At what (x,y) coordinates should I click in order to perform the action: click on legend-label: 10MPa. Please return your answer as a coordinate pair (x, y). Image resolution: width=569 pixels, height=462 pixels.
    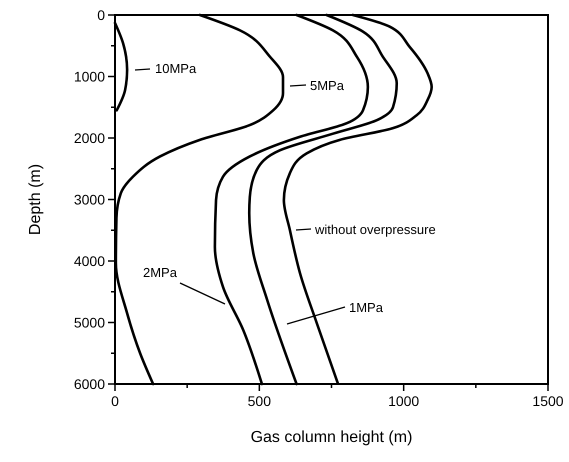
    Looking at the image, I should click on (176, 68).